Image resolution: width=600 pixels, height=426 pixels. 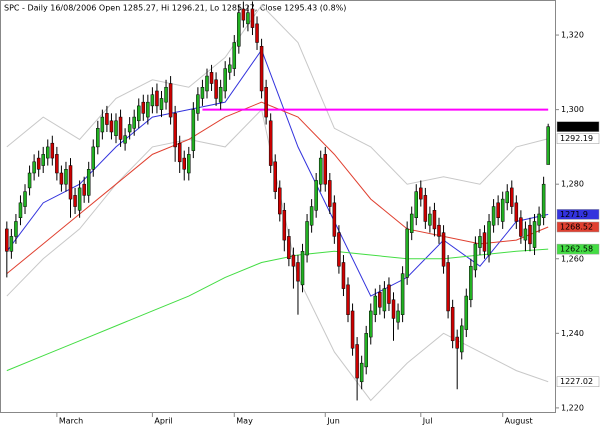 What do you see at coordinates (572, 184) in the screenshot?
I see `y-tick-label: 1,280` at bounding box center [572, 184].